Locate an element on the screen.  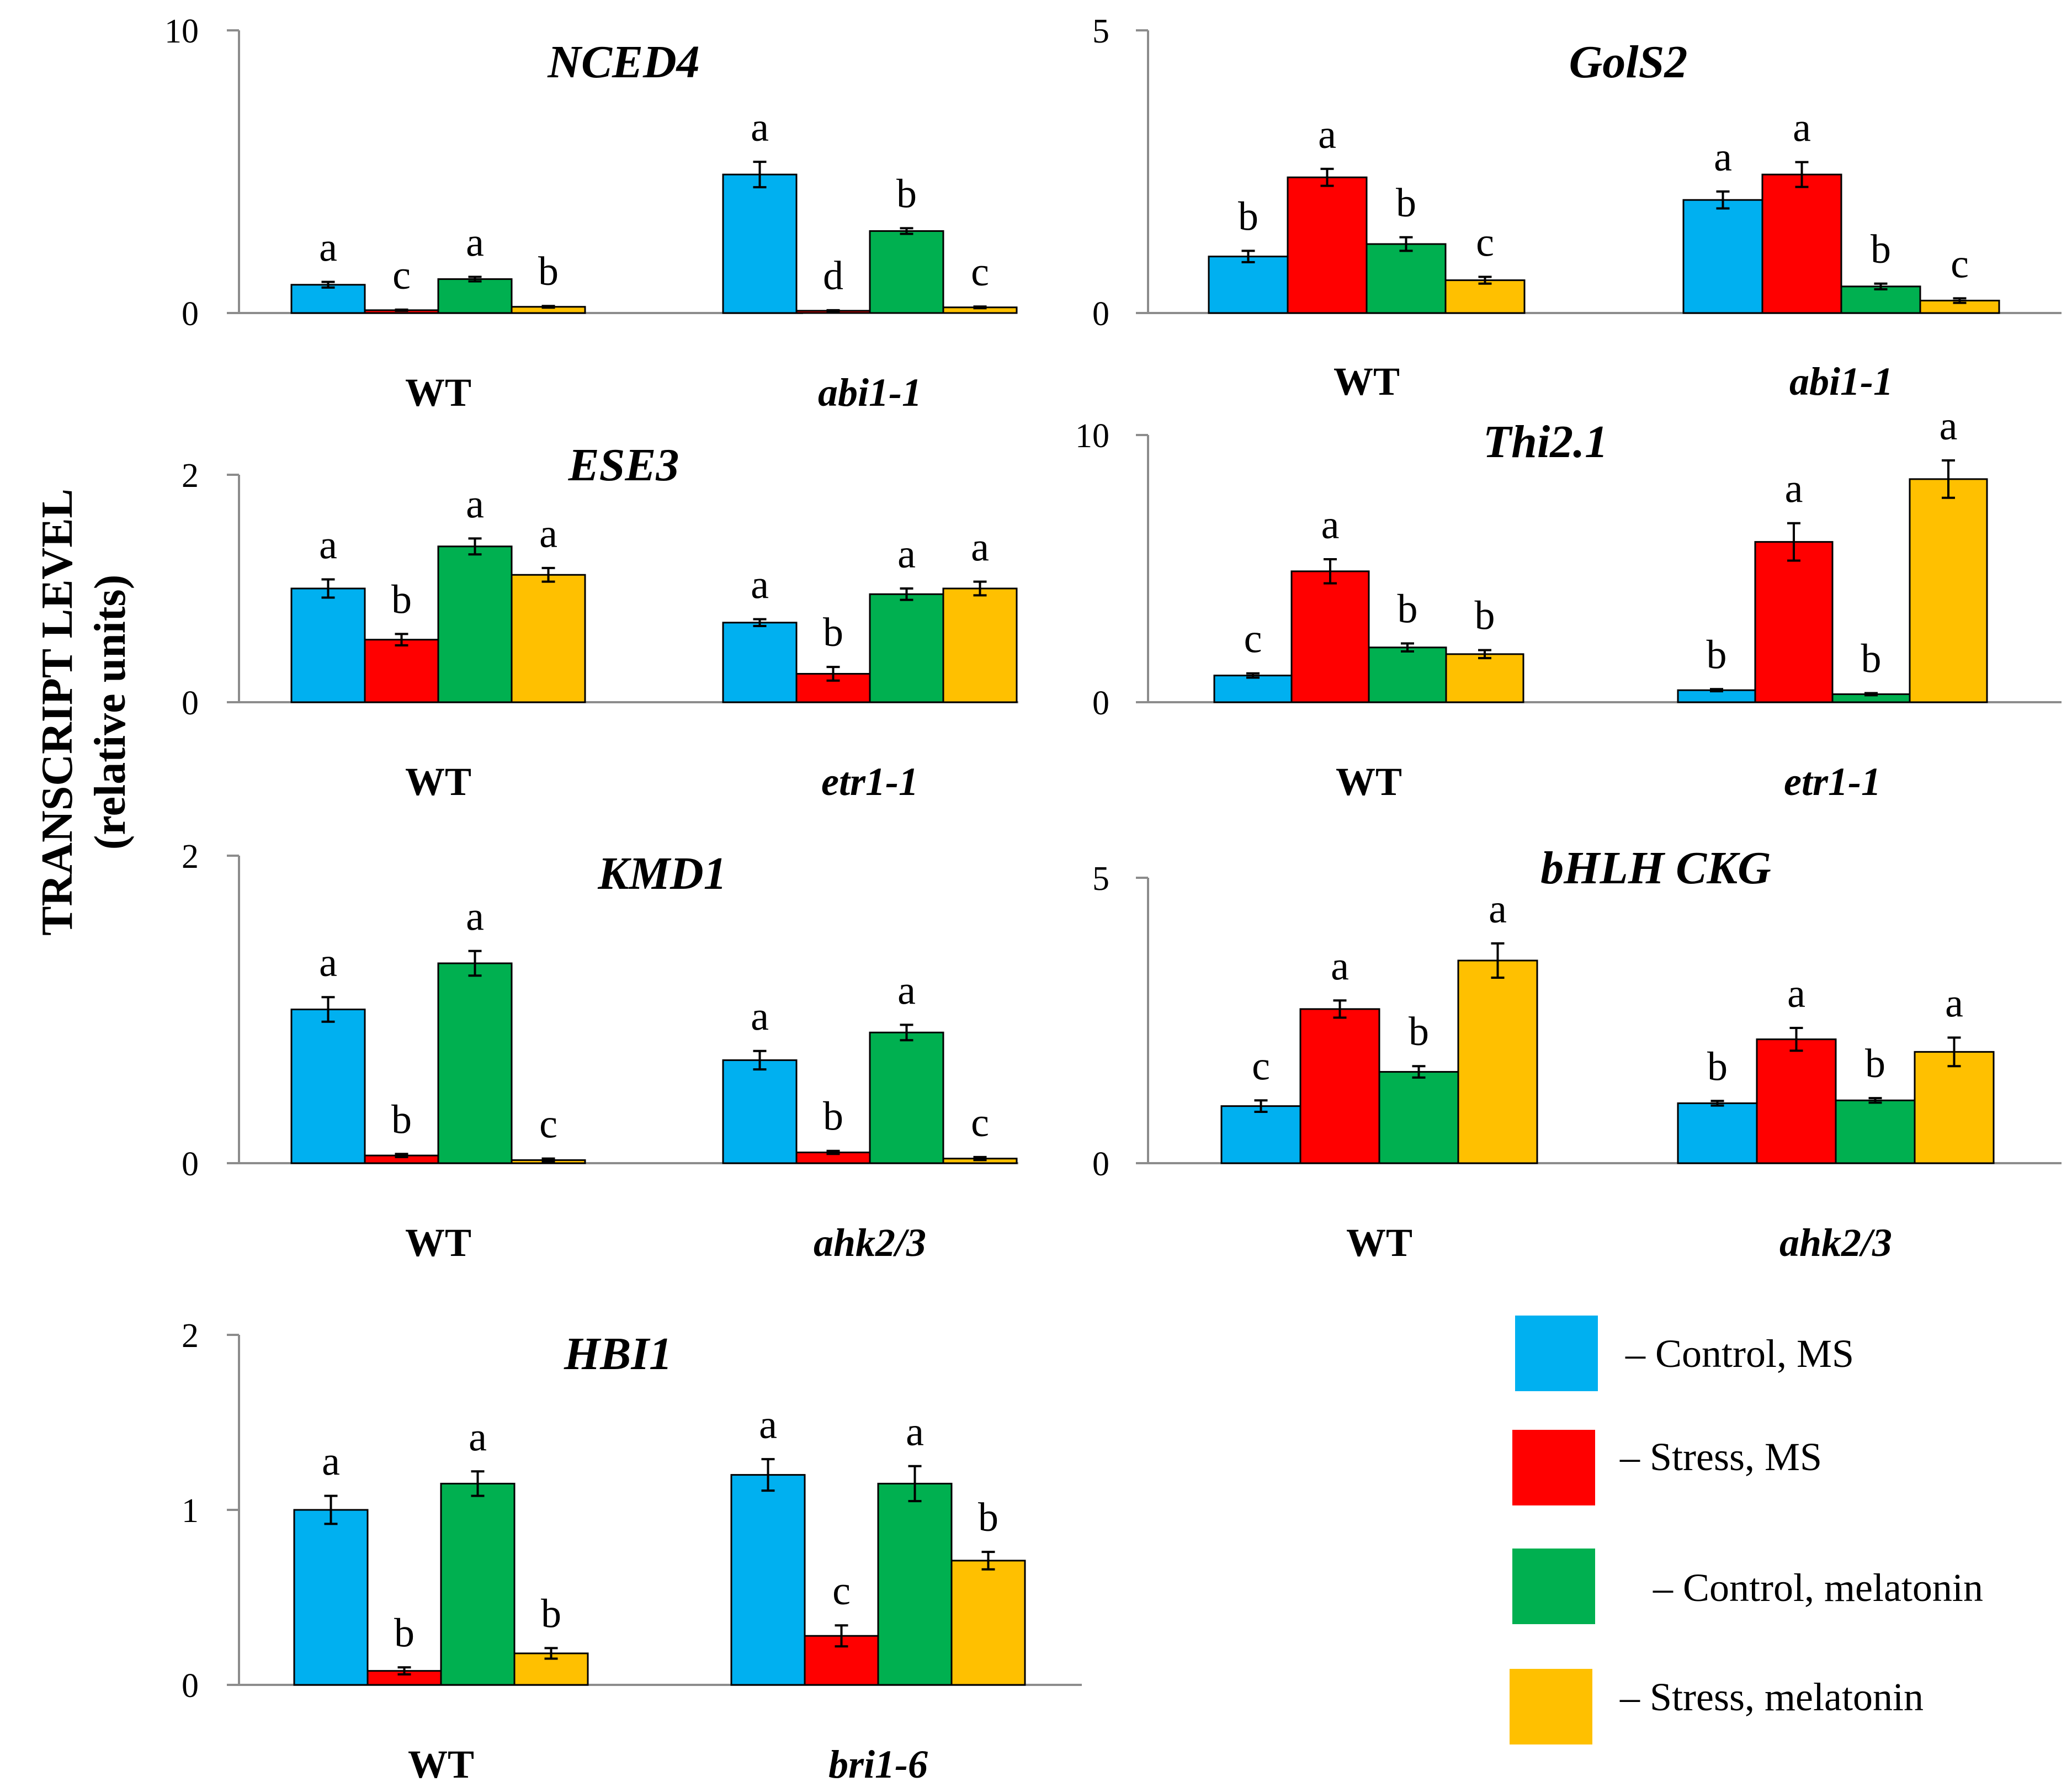
significance-letter: d is located at coordinates (833, 276).